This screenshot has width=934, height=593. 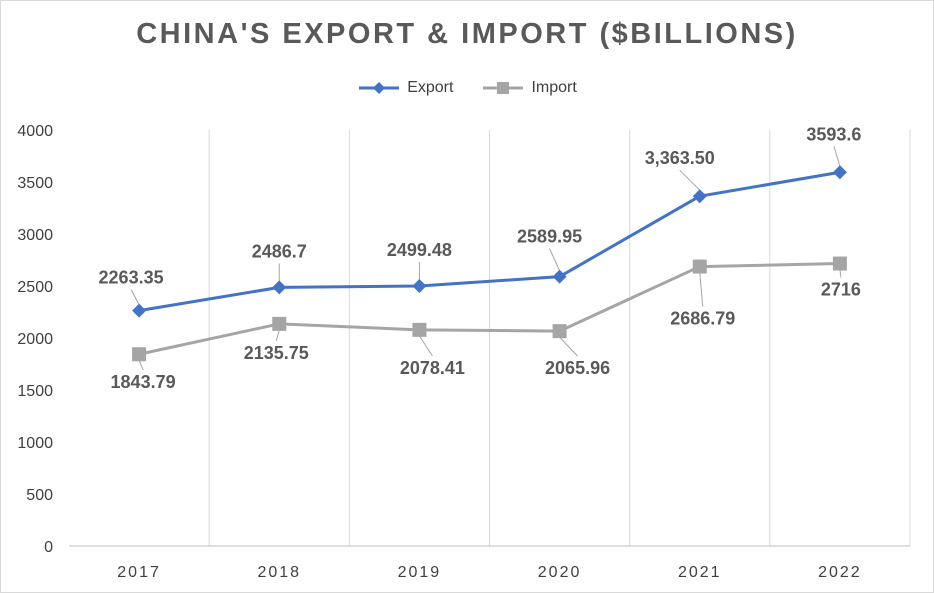 I want to click on data-label-export: 2499.48, so click(x=419, y=250).